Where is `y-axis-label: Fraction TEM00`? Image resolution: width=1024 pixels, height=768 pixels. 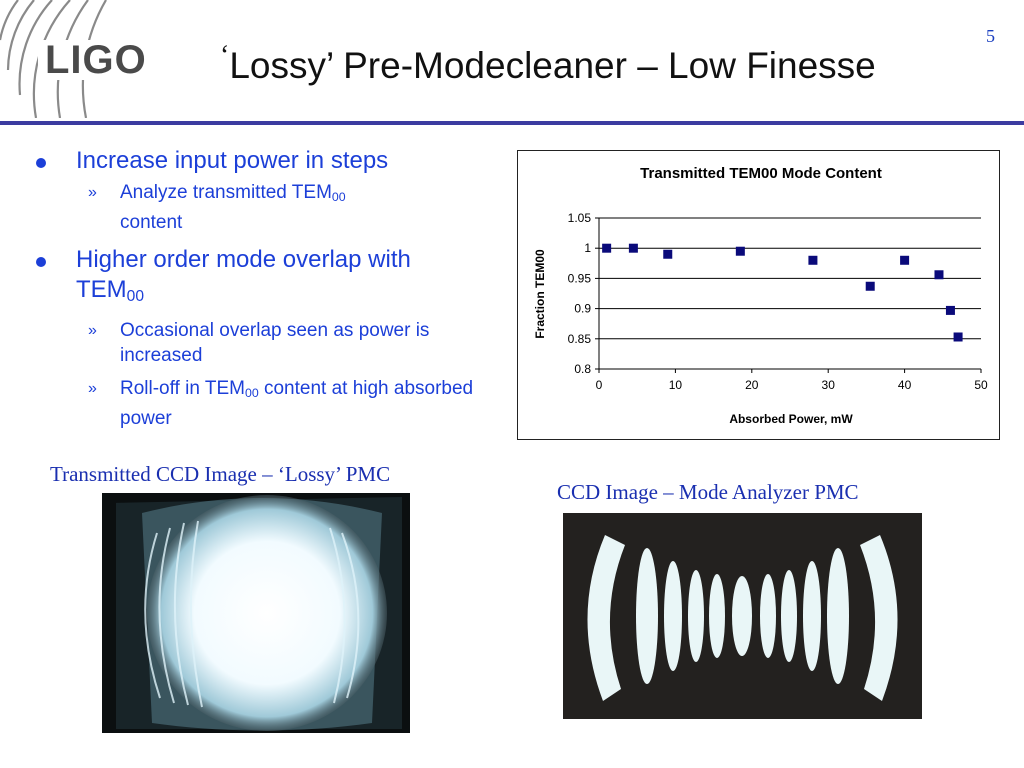
y-axis-label: Fraction TEM00 is located at coordinates (540, 294).